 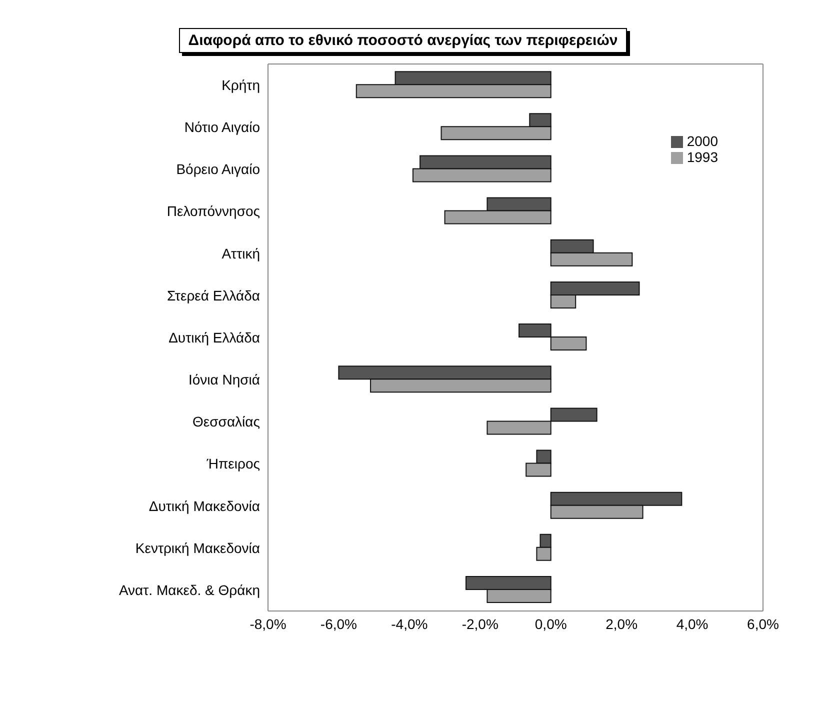 What do you see at coordinates (550, 624) in the screenshot?
I see `x-tick-label: 0,0%` at bounding box center [550, 624].